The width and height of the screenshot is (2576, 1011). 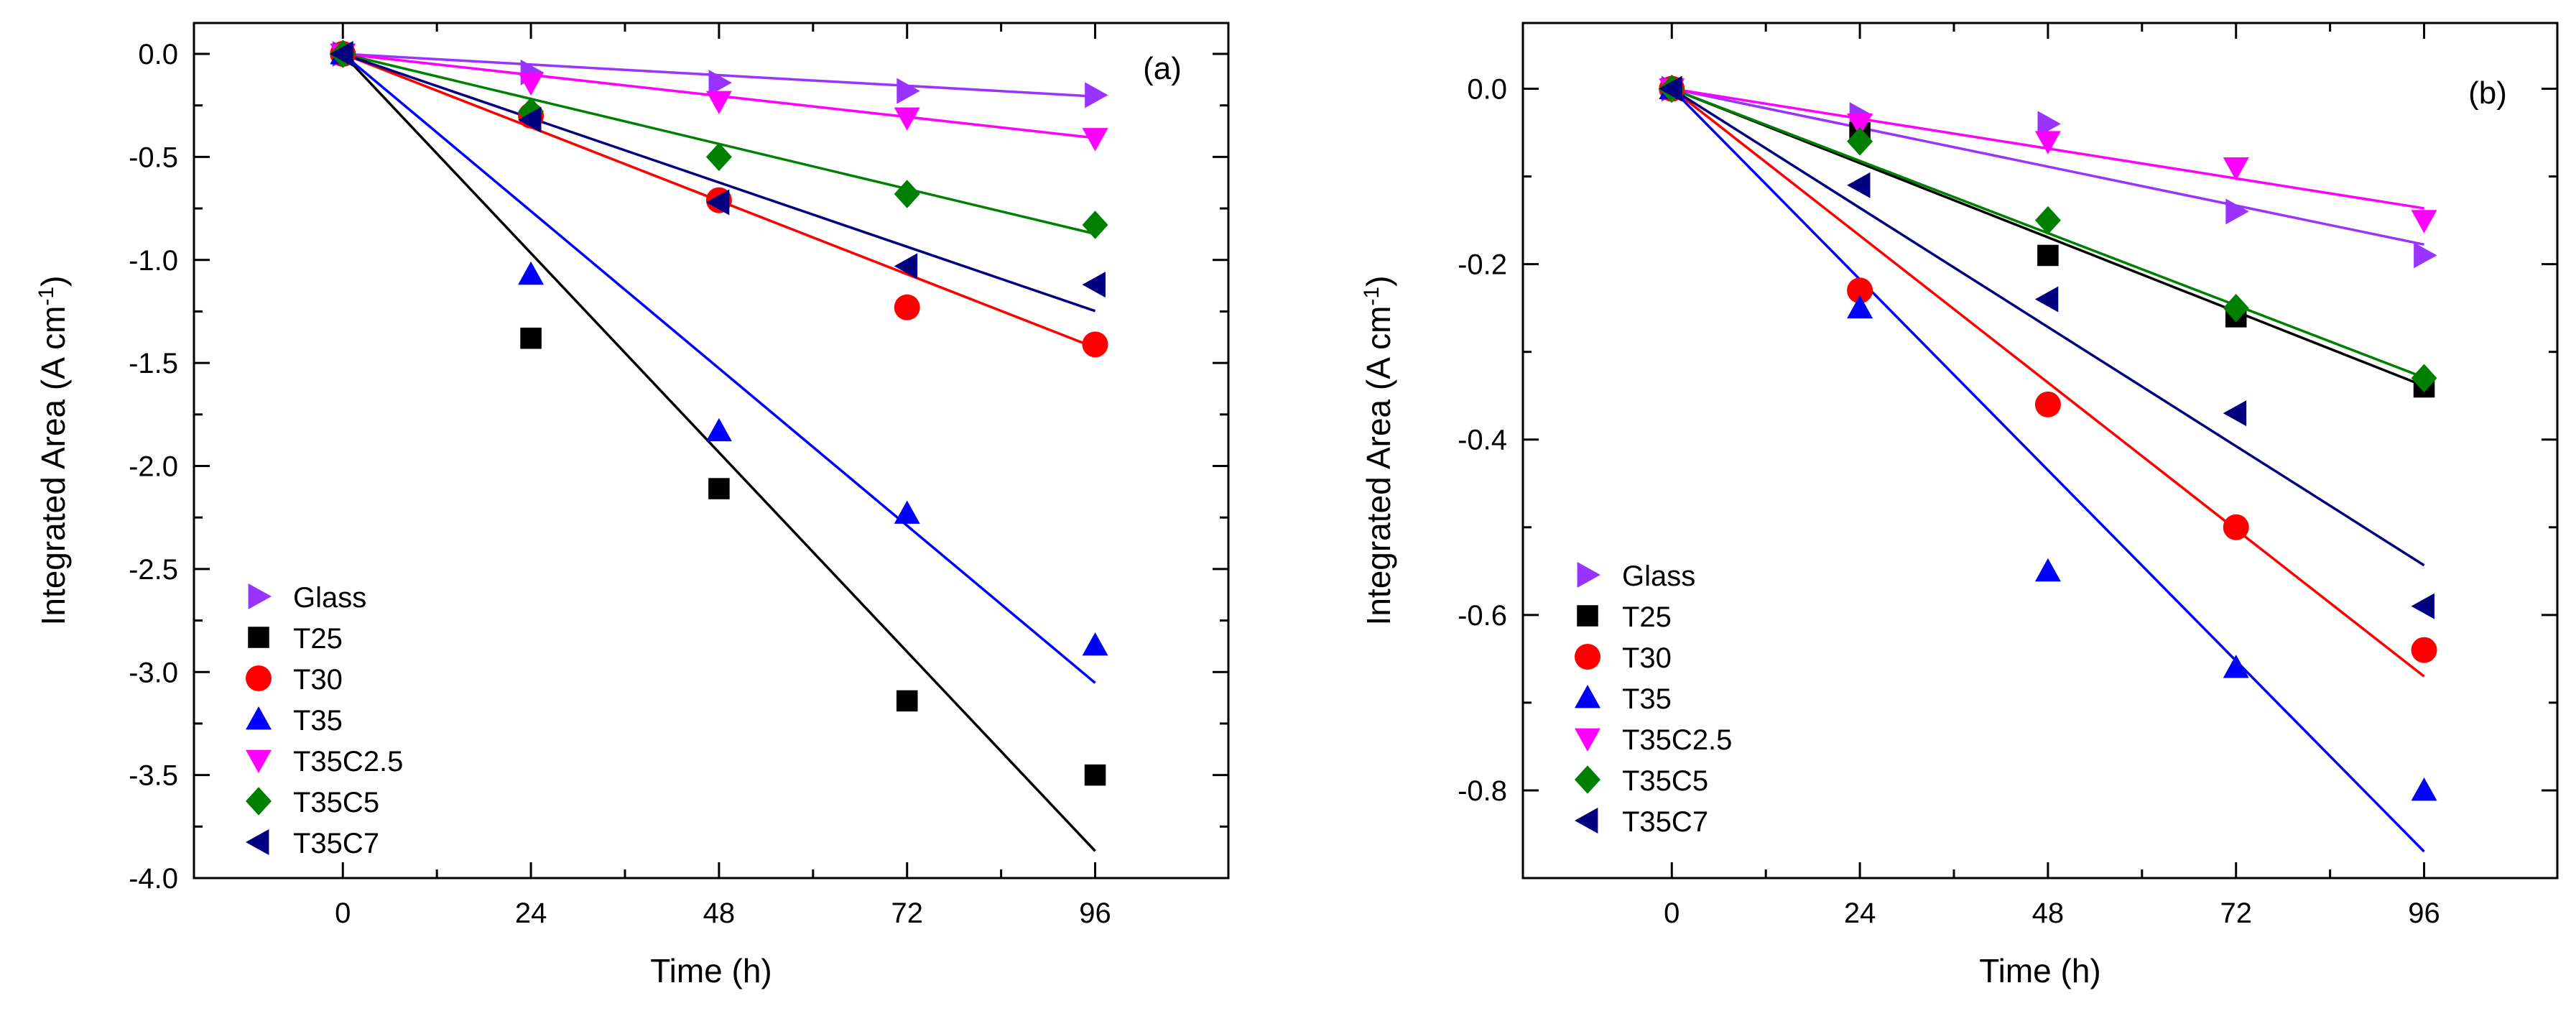 I want to click on fit-line-t35c7-b, so click(x=2048, y=327).